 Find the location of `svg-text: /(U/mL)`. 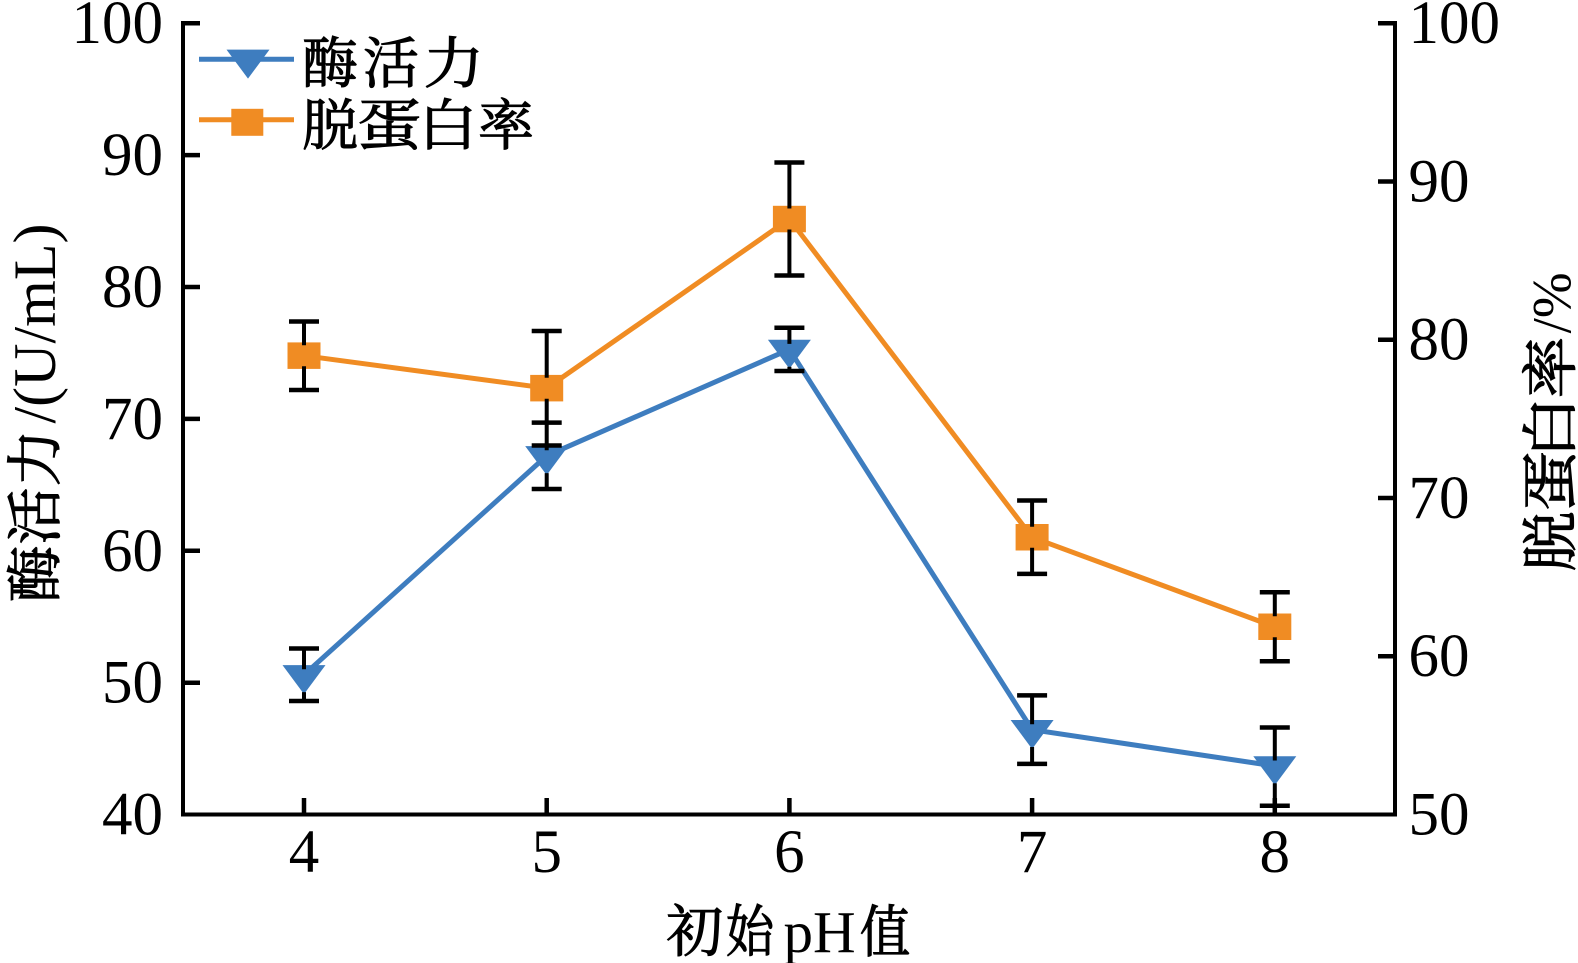

svg-text: /(U/mL) is located at coordinates (35, 324).